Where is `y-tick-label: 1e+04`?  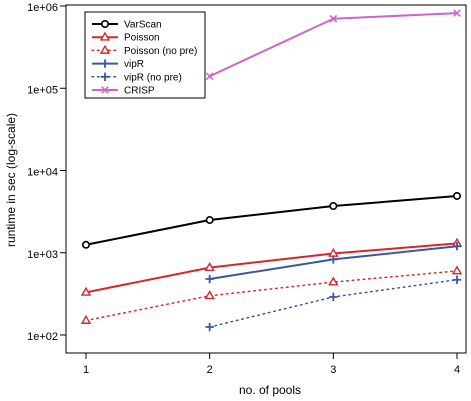
y-tick-label: 1e+04 is located at coordinates (42, 173).